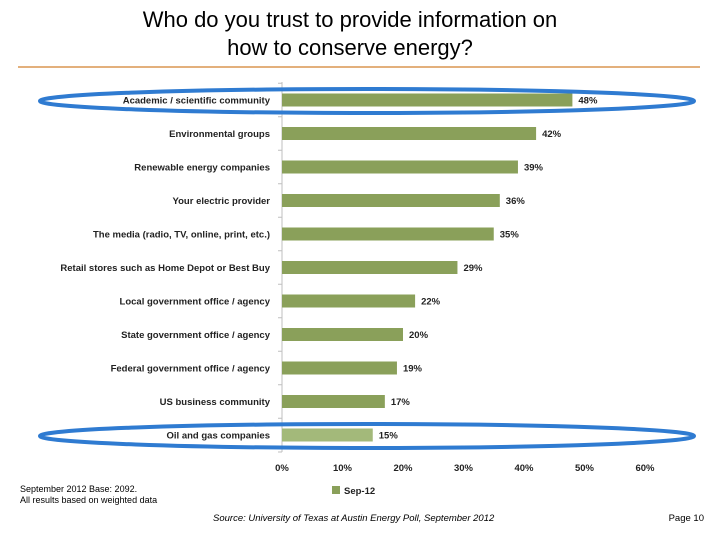 This screenshot has width=720, height=540. Describe the element at coordinates (336, 490) in the screenshot. I see `legend-swatch` at that location.